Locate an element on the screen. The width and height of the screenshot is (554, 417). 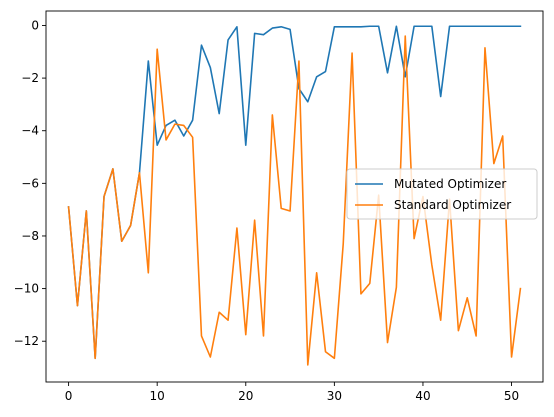
y-axis: 0 −2 −4 −6 −8 −10 −12 is located at coordinates (30, 183).